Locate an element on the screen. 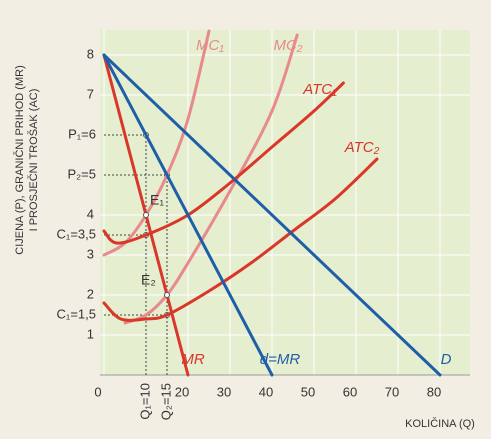 This screenshot has width=491, height=439. y-tick-label: 7 is located at coordinates (90, 93).